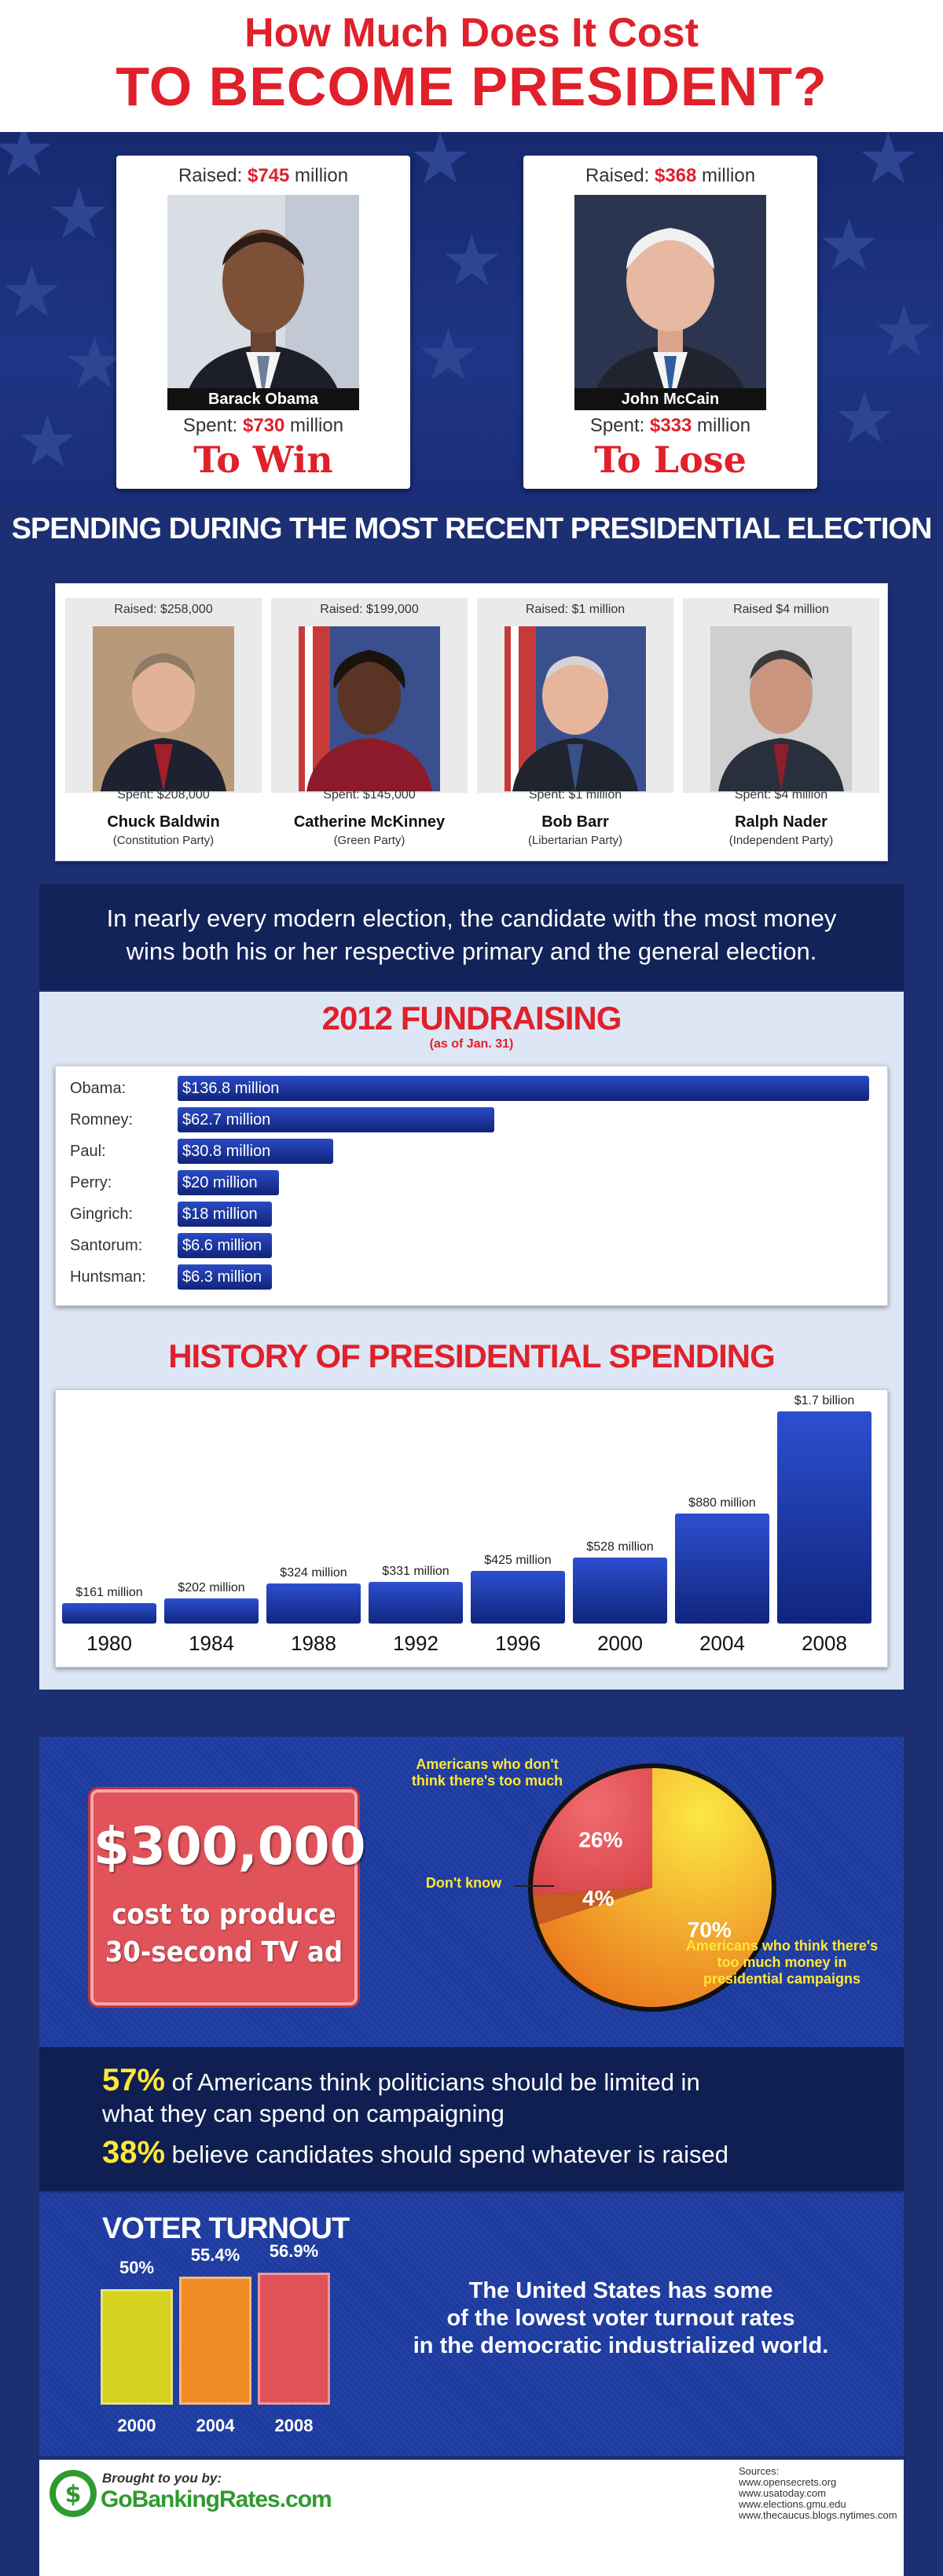  Describe the element at coordinates (415, 1572) in the screenshot. I see `history-value: $331 million` at that location.